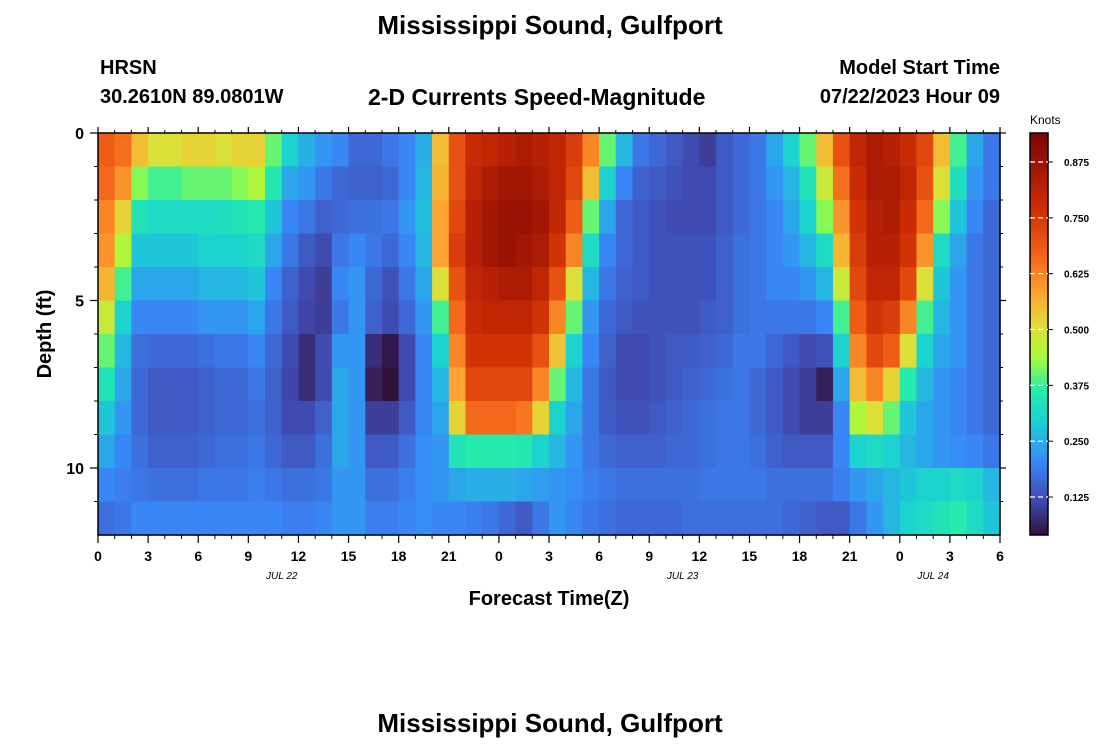 This screenshot has height=750, width=1100. What do you see at coordinates (1059, 334) in the screenshot?
I see `colorbar: 0.125 0.250 0.375 0.500 0.625 0.750 0.875` at bounding box center [1059, 334].